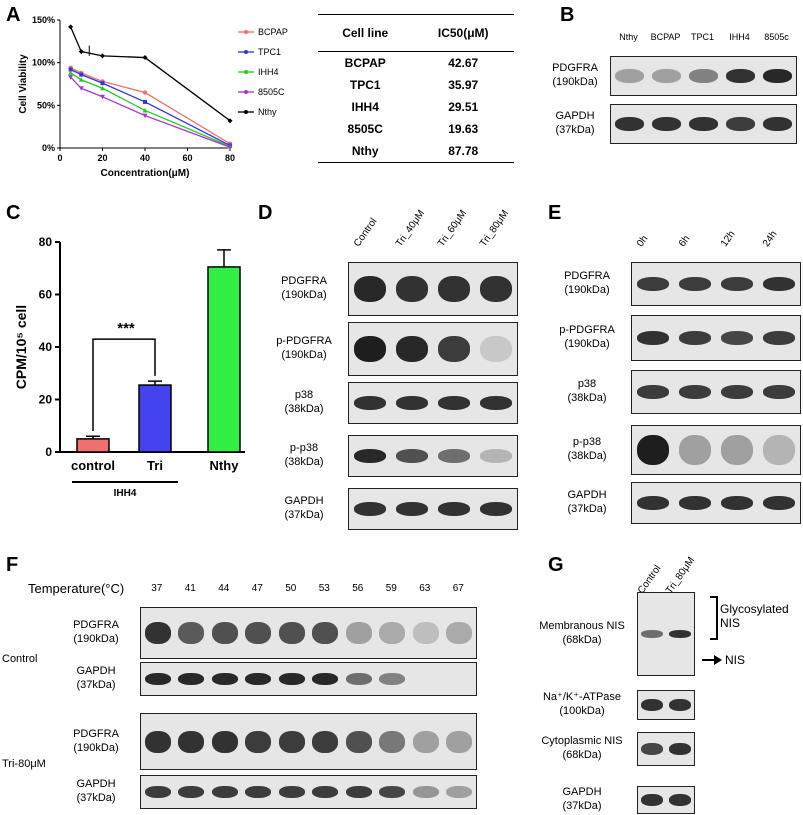  Describe the element at coordinates (628, 37) in the screenshot. I see `lane-label: Nthy` at that location.